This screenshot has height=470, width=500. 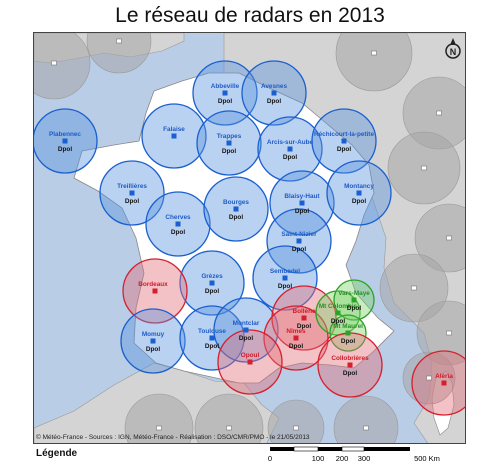 What do you see at coordinates (65, 141) in the screenshot?
I see `radar-marker-plabennec` at bounding box center [65, 141].